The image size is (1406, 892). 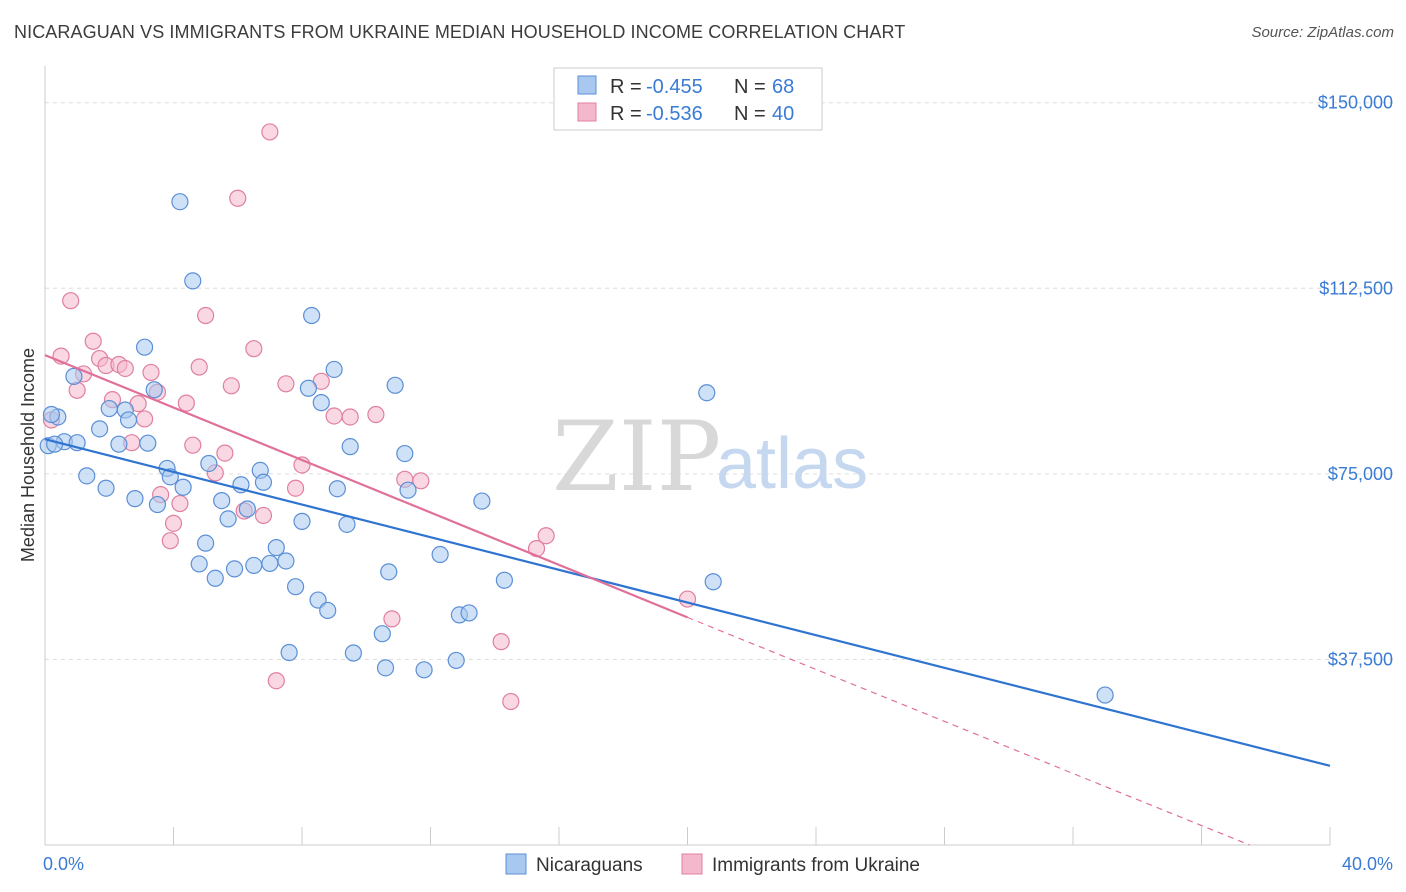 I want to click on bottom-legend-nicaraguans: Nicaraguans, so click(x=589, y=865).